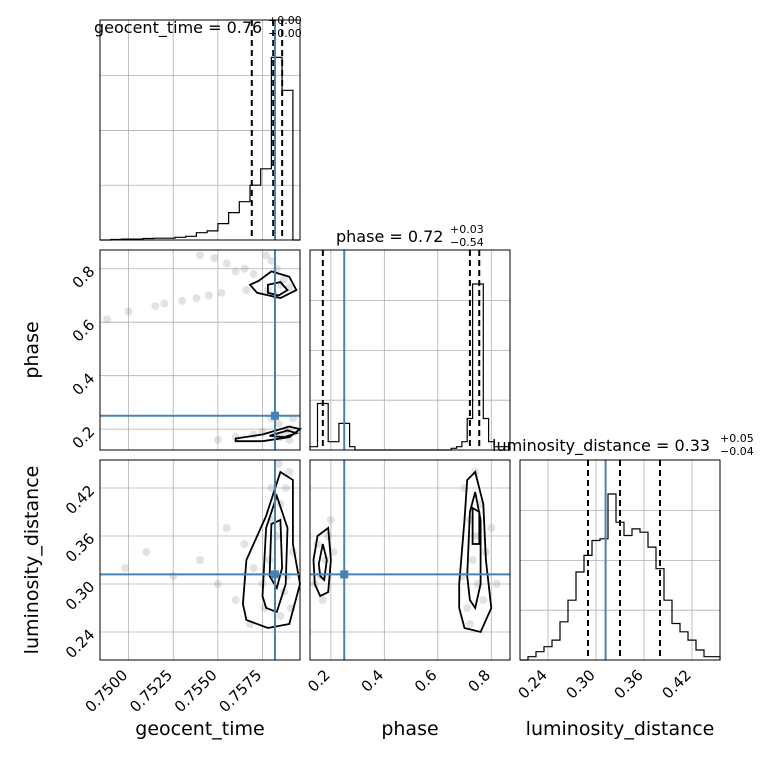 The image size is (760, 760). I want to click on x-tick-label: 0.7525, so click(151, 691).